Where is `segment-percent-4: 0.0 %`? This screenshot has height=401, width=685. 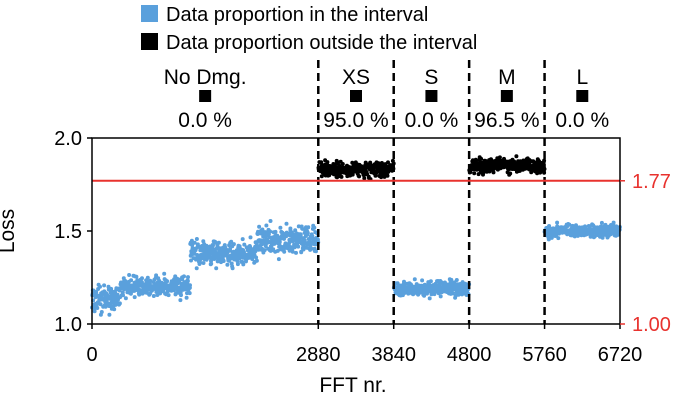 segment-percent-4: 0.0 % is located at coordinates (582, 120).